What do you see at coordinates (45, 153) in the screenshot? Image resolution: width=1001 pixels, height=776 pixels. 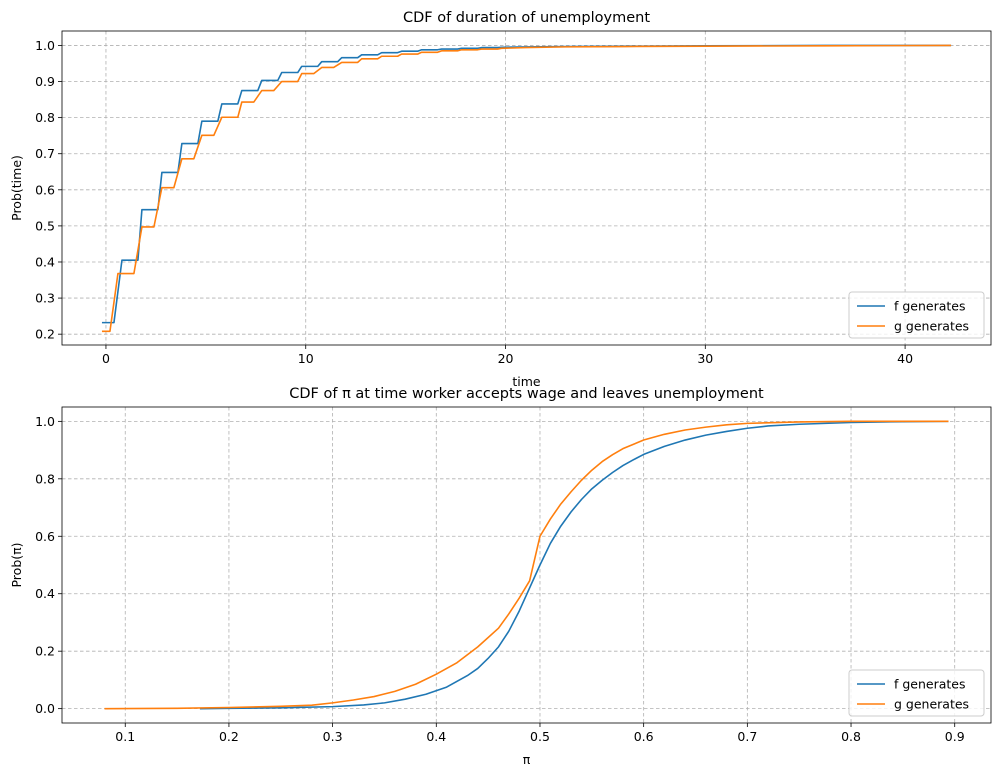 I see `y-tick-label: 0.7` at bounding box center [45, 153].